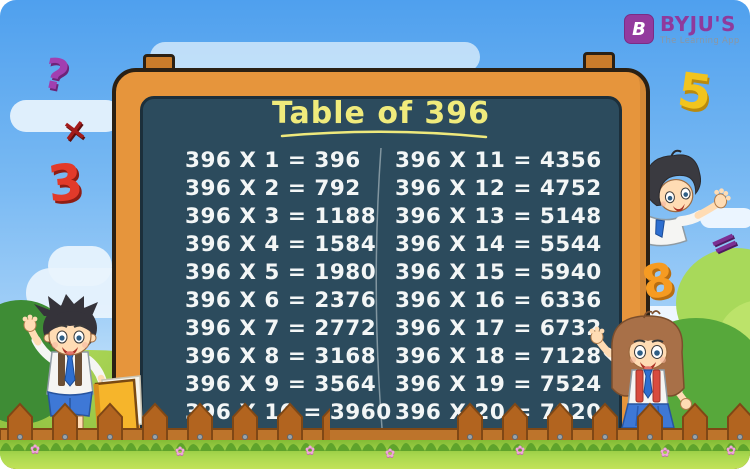 The width and height of the screenshot is (750, 469). I want to click on number-five-decoration: 5, so click(695, 92).